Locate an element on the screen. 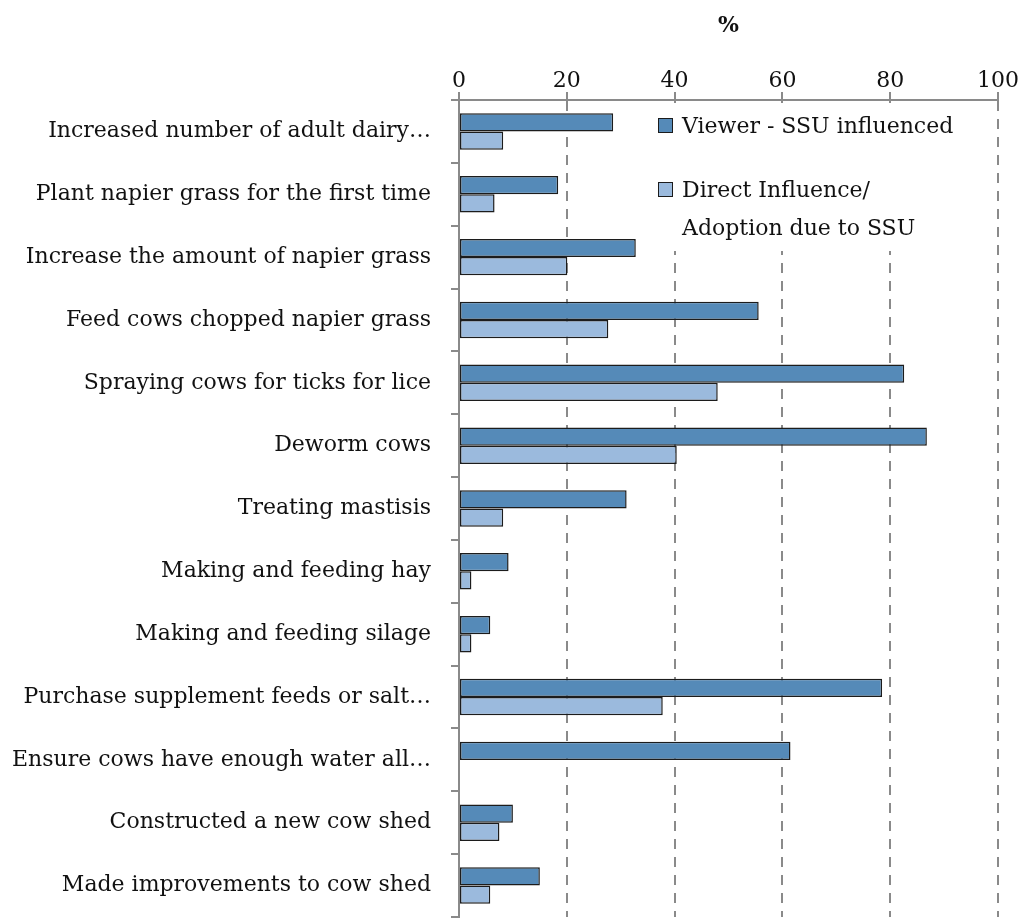 This screenshot has width=1024, height=919. y-tick-label: Increase the amount of napier grass is located at coordinates (228, 255).